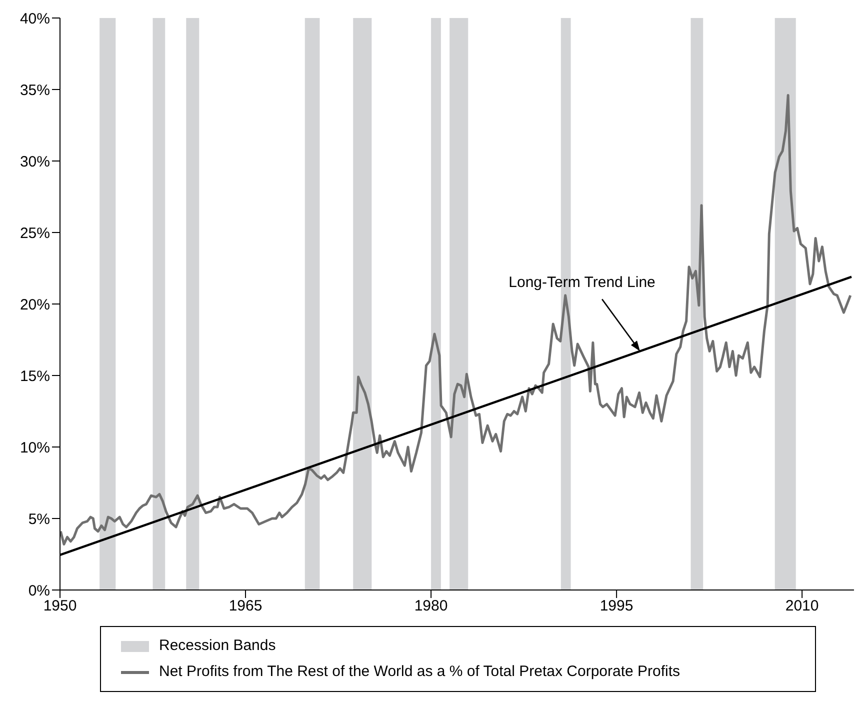 This screenshot has height=701, width=860. Describe the element at coordinates (217, 646) in the screenshot. I see `legend-label: Recession Bands` at that location.